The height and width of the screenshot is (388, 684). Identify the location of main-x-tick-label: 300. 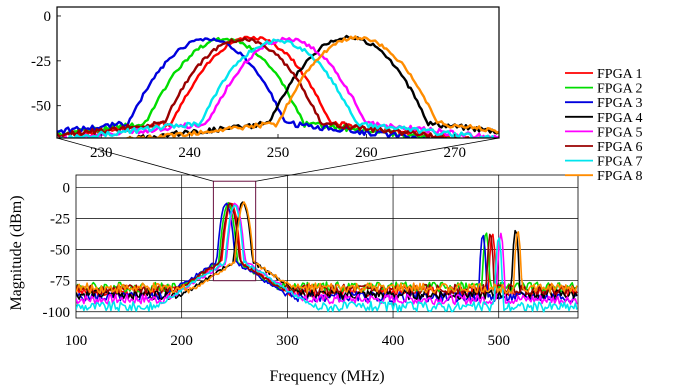
(287, 341).